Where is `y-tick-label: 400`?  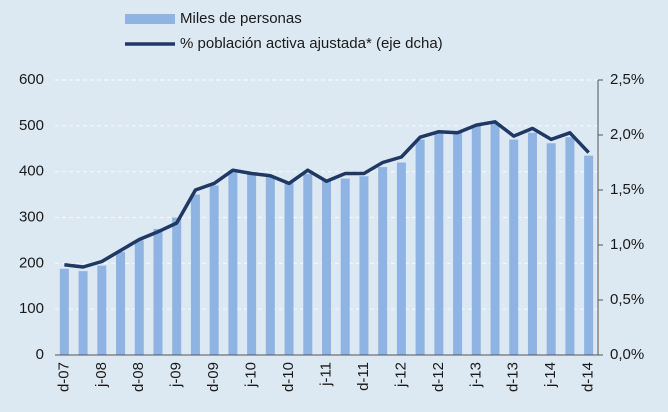 y-tick-label: 400 is located at coordinates (31, 171).